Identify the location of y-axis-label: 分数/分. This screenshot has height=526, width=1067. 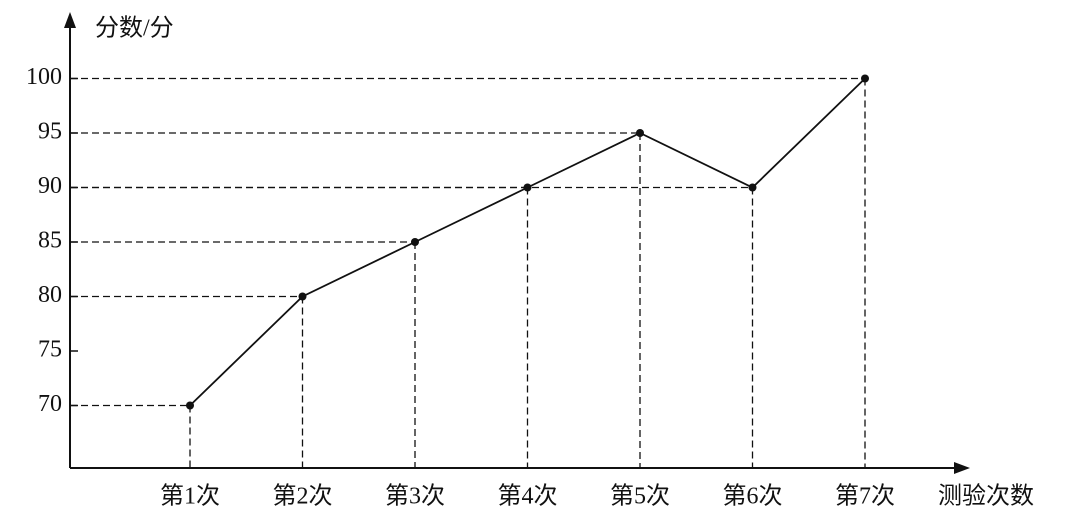
(134, 28).